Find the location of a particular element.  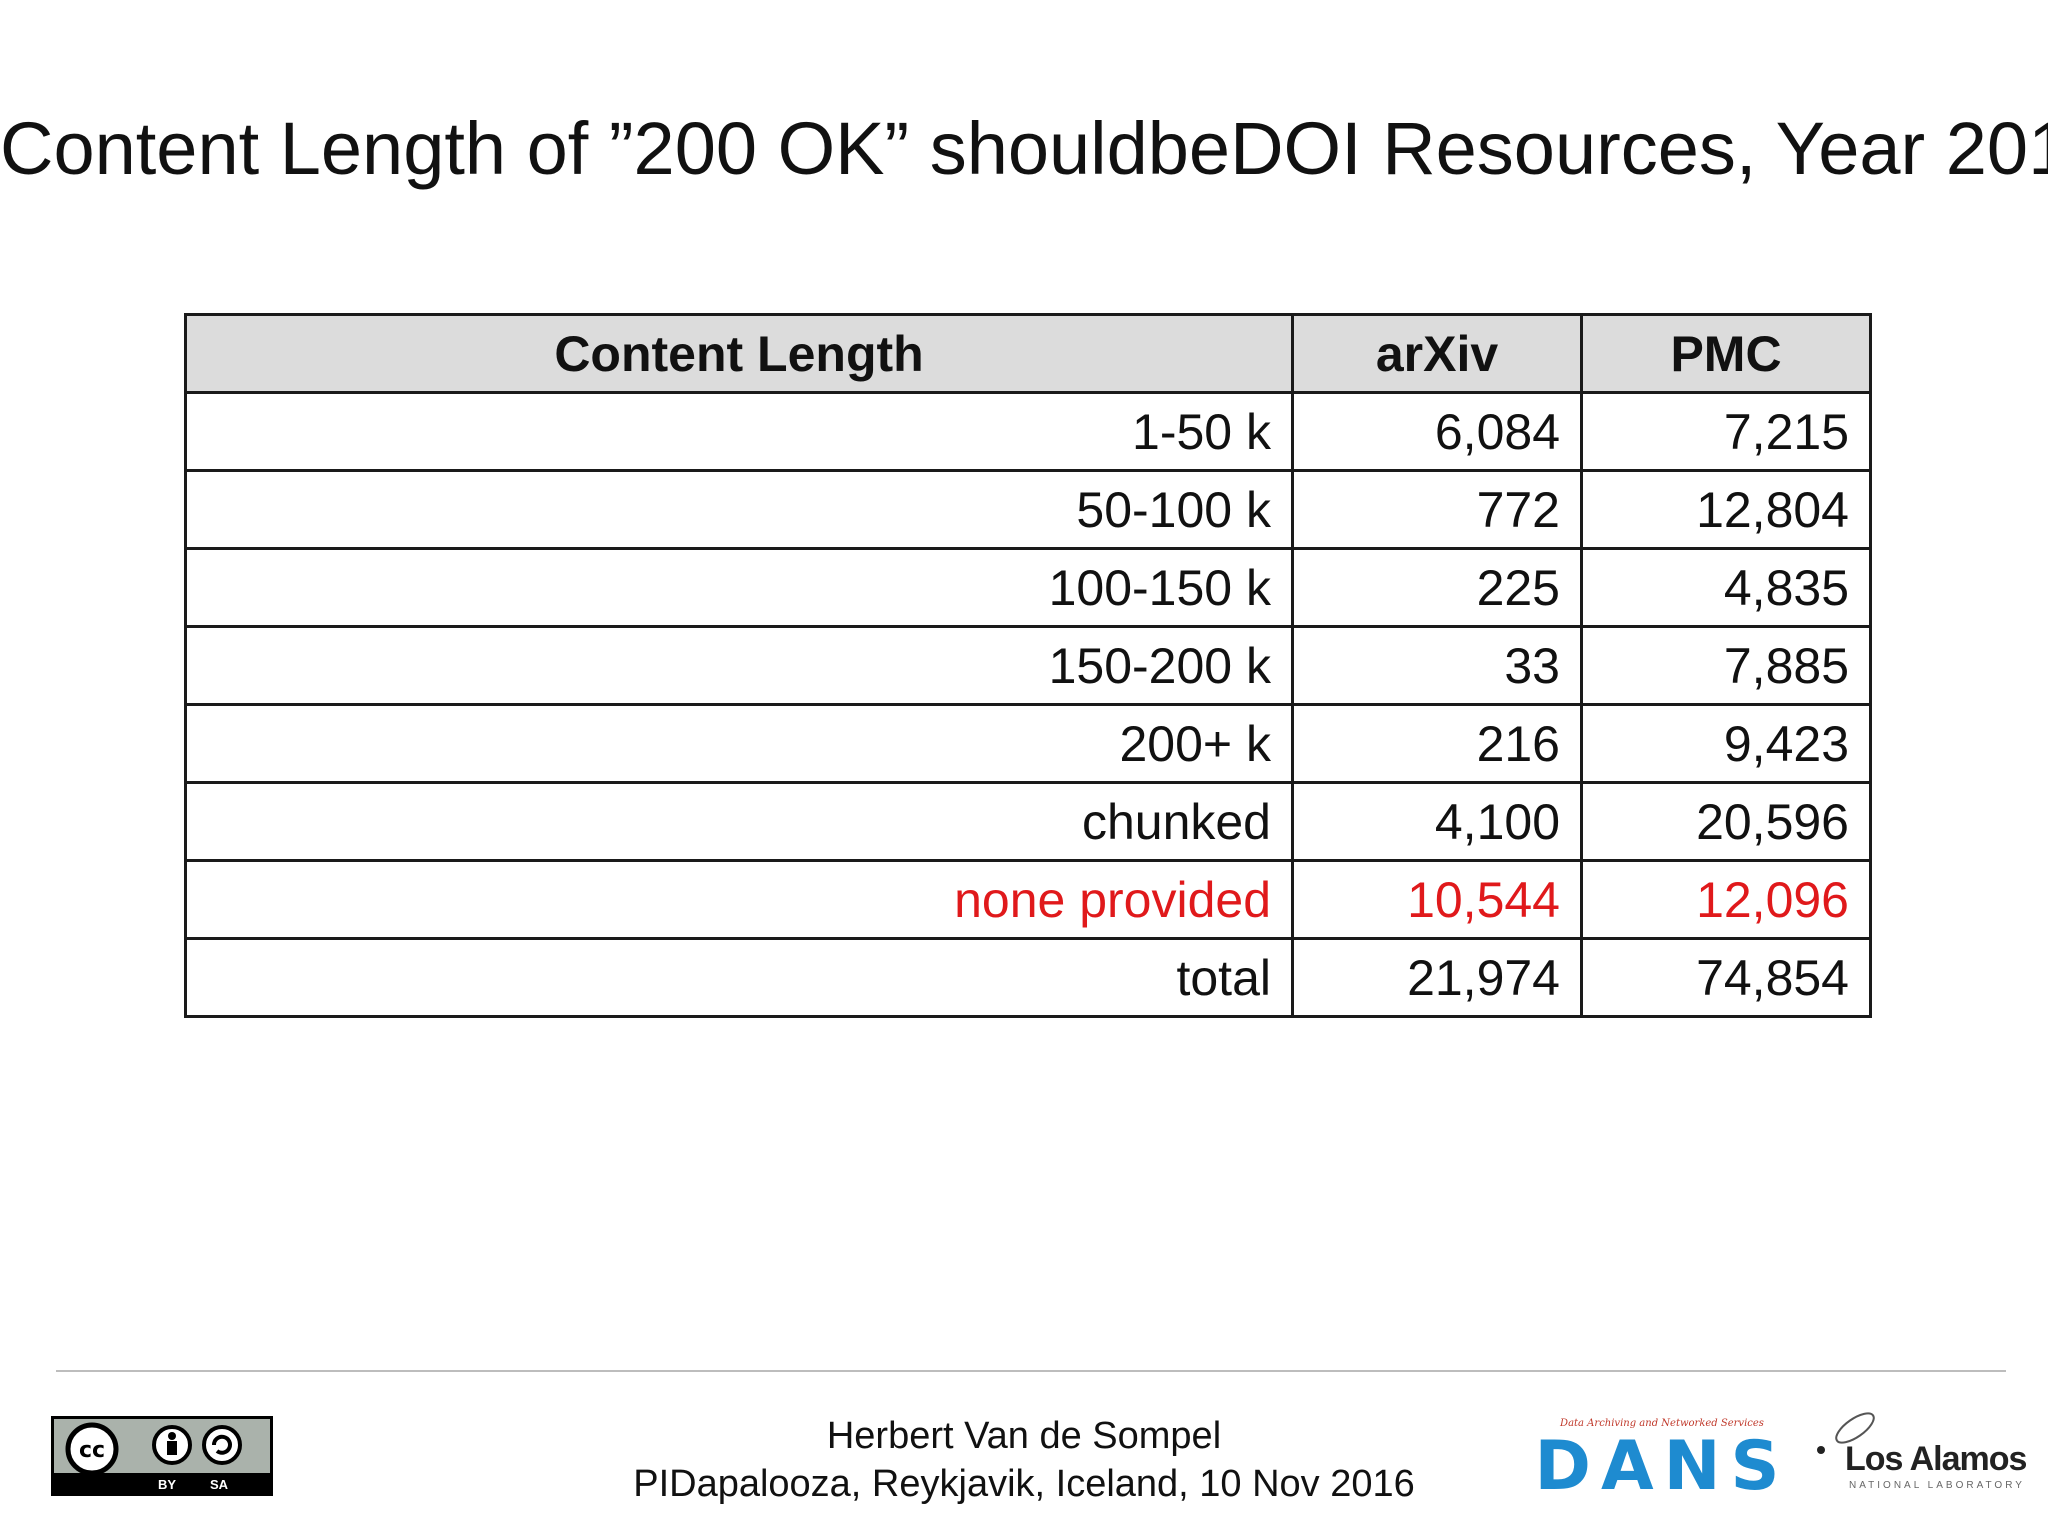

arxiv-value: 4,100 is located at coordinates (1437, 821).